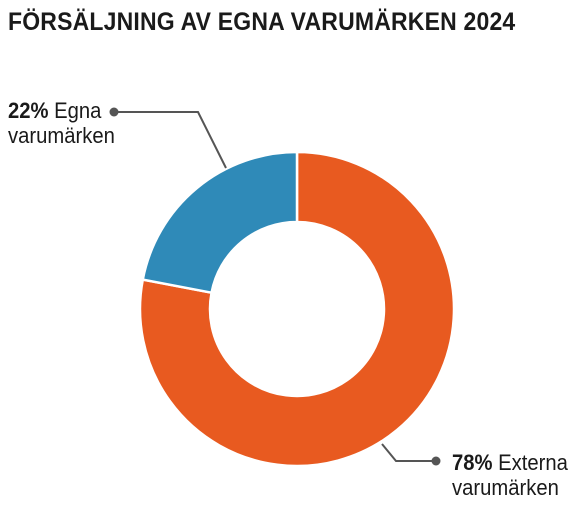 The width and height of the screenshot is (586, 524). What do you see at coordinates (436, 461) in the screenshot?
I see `externa-leader-dot` at bounding box center [436, 461].